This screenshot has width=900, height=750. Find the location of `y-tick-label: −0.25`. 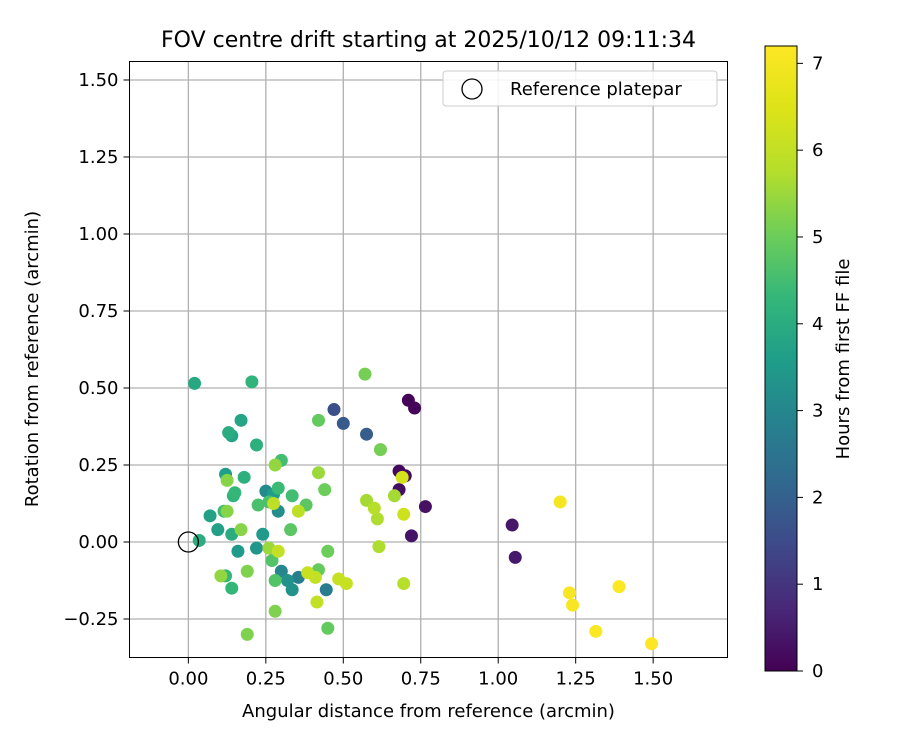

y-tick-label: −0.25 is located at coordinates (90, 619).